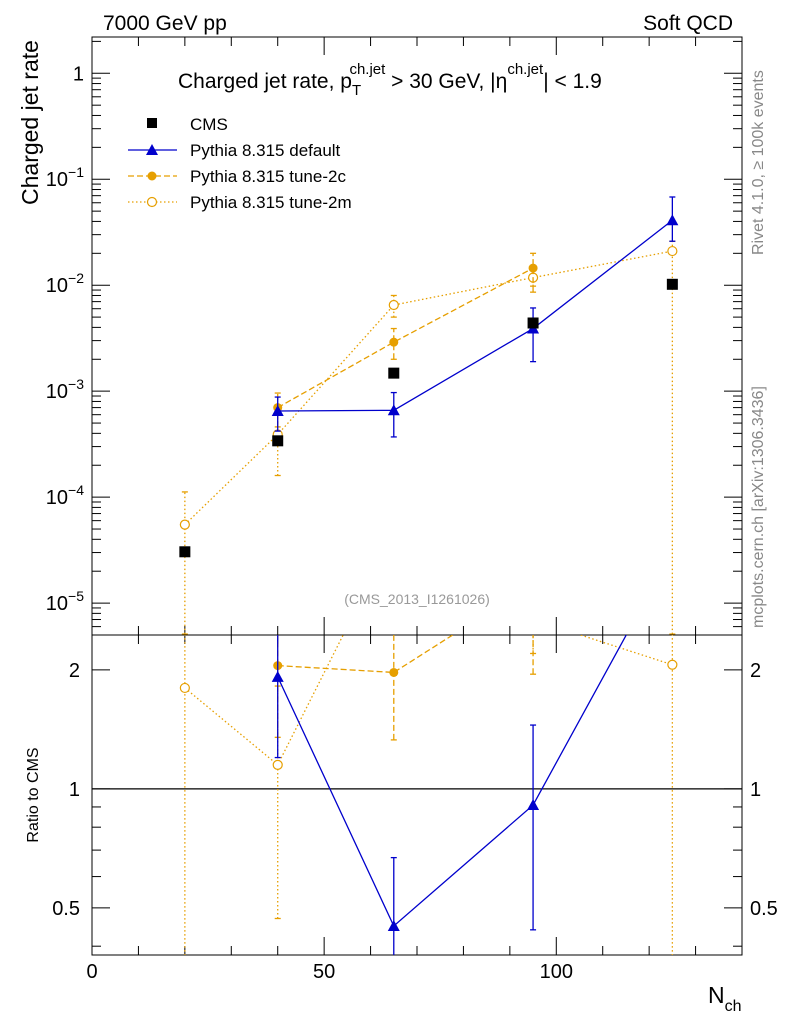  What do you see at coordinates (446, 81) in the screenshot?
I see `title-cut: > 30 GeV, |η` at bounding box center [446, 81].